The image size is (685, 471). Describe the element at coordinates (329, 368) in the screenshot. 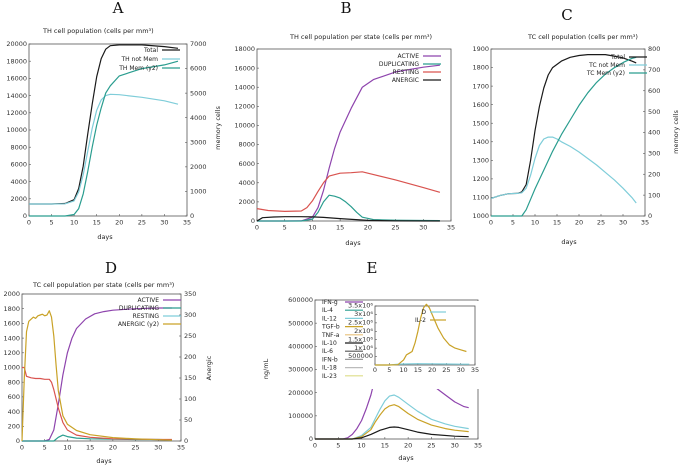

I see `panel-e-legend-label-il-18: IL-18` at that location.